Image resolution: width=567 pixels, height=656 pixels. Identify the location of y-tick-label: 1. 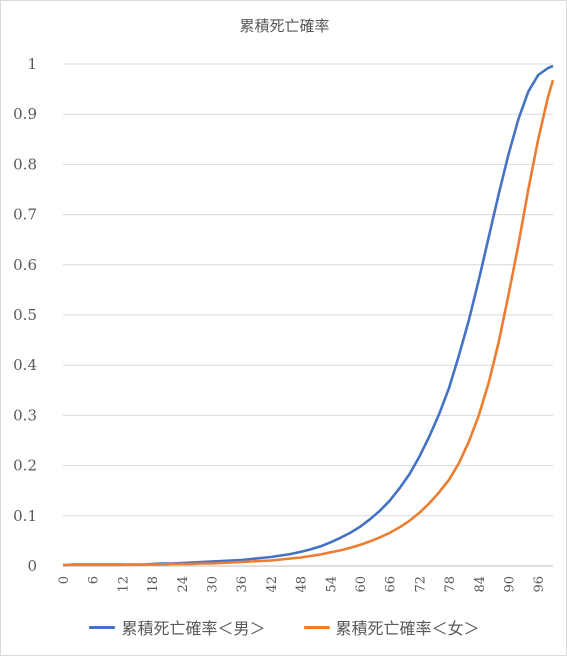
(32, 64).